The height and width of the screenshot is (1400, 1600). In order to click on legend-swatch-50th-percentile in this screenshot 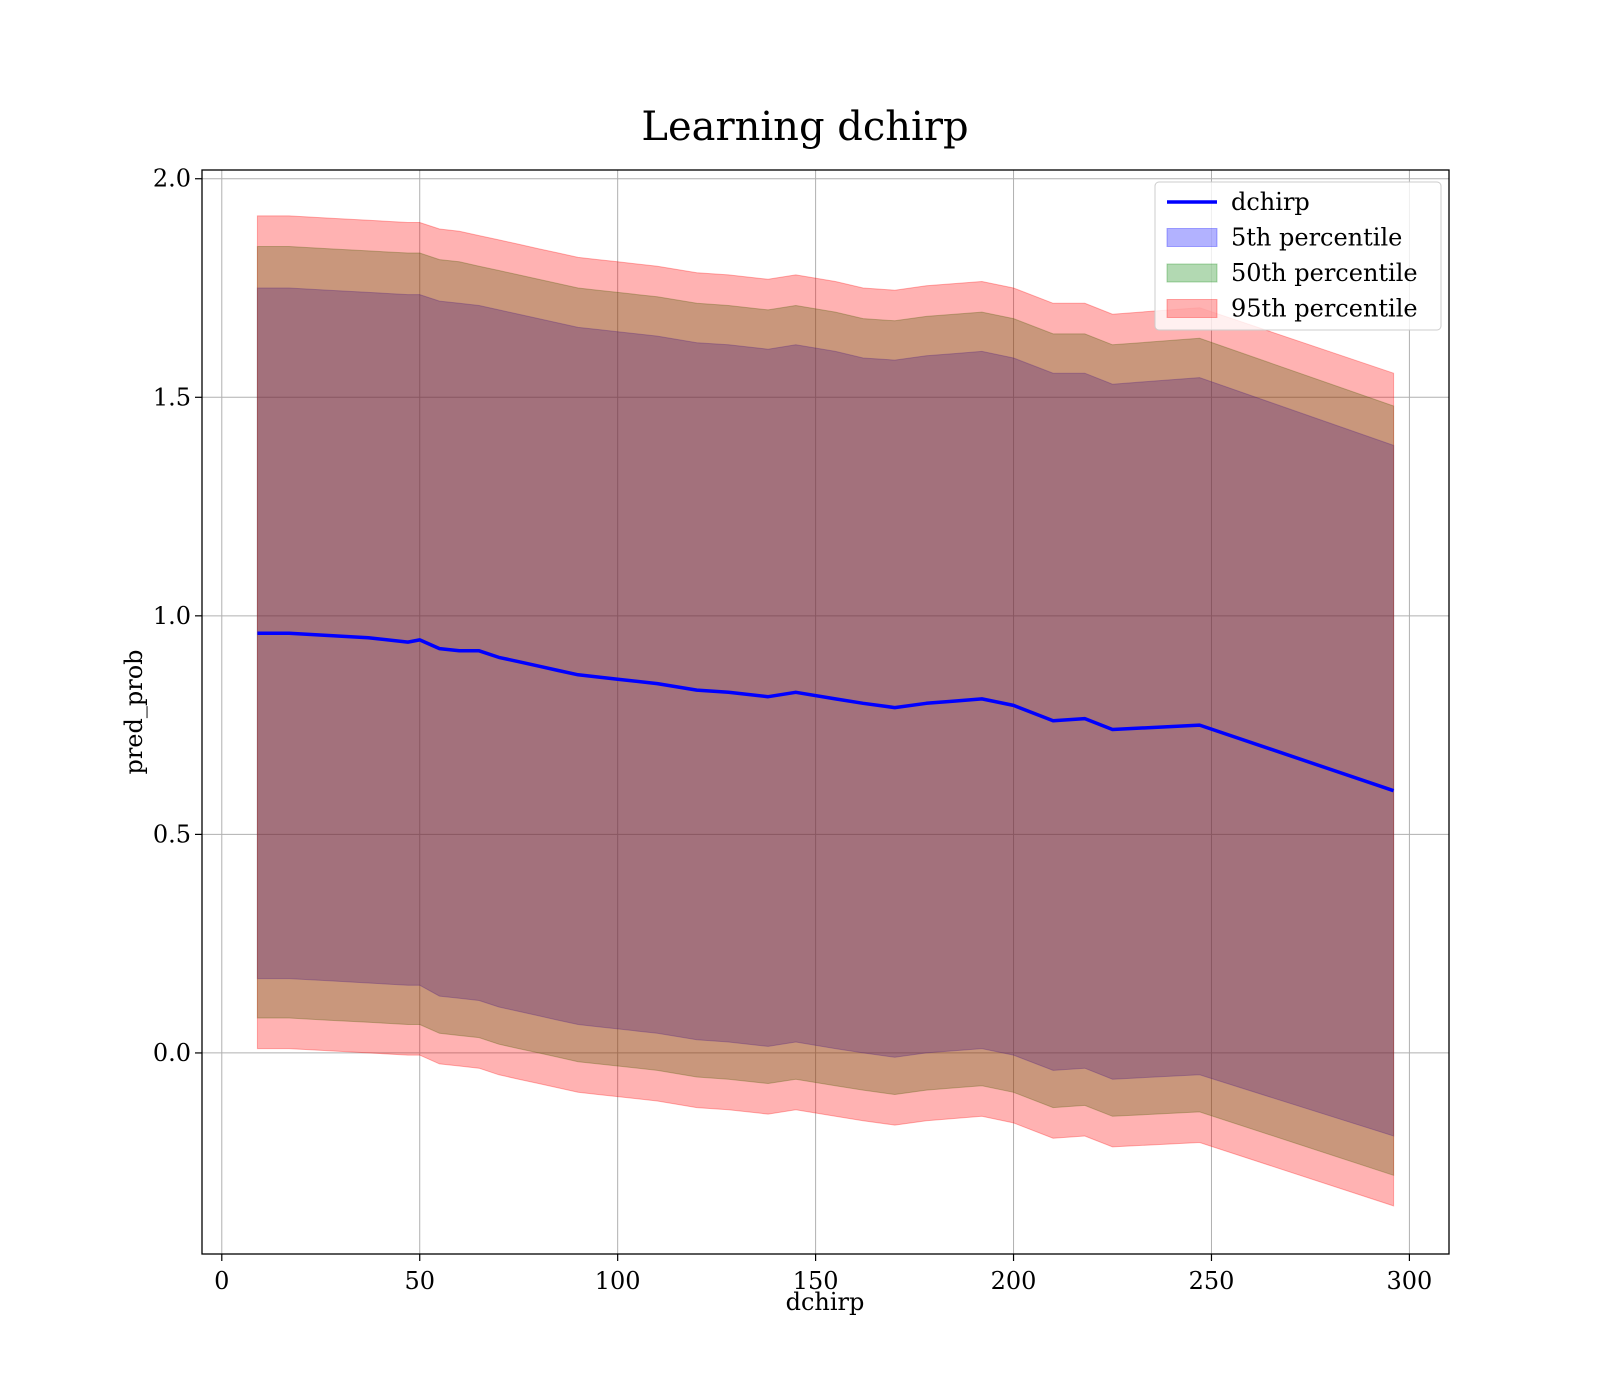, I will do `click(1192, 273)`.